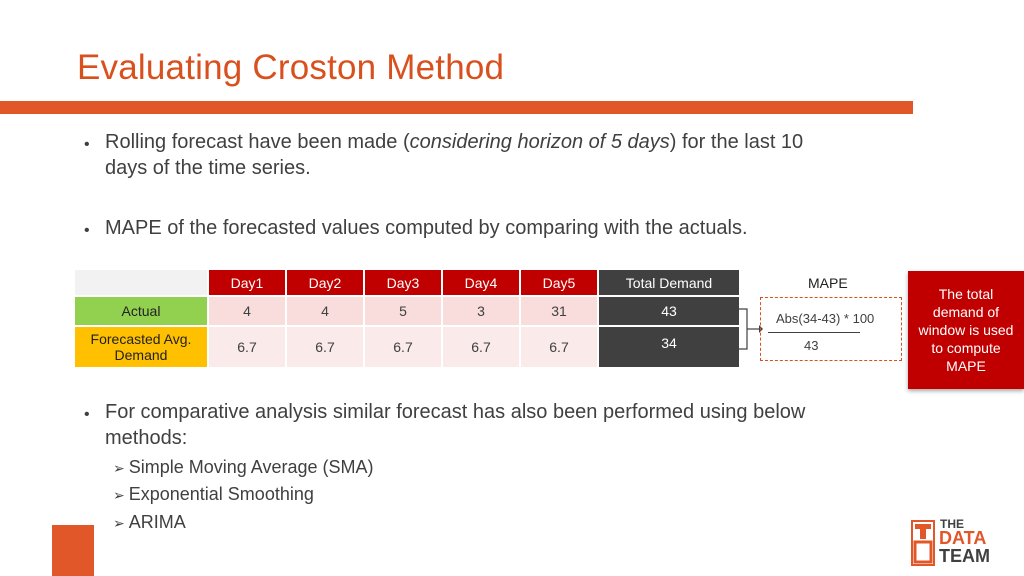 Image resolution: width=1024 pixels, height=576 pixels. What do you see at coordinates (325, 282) in the screenshot?
I see `table-header-day2: Day2` at bounding box center [325, 282].